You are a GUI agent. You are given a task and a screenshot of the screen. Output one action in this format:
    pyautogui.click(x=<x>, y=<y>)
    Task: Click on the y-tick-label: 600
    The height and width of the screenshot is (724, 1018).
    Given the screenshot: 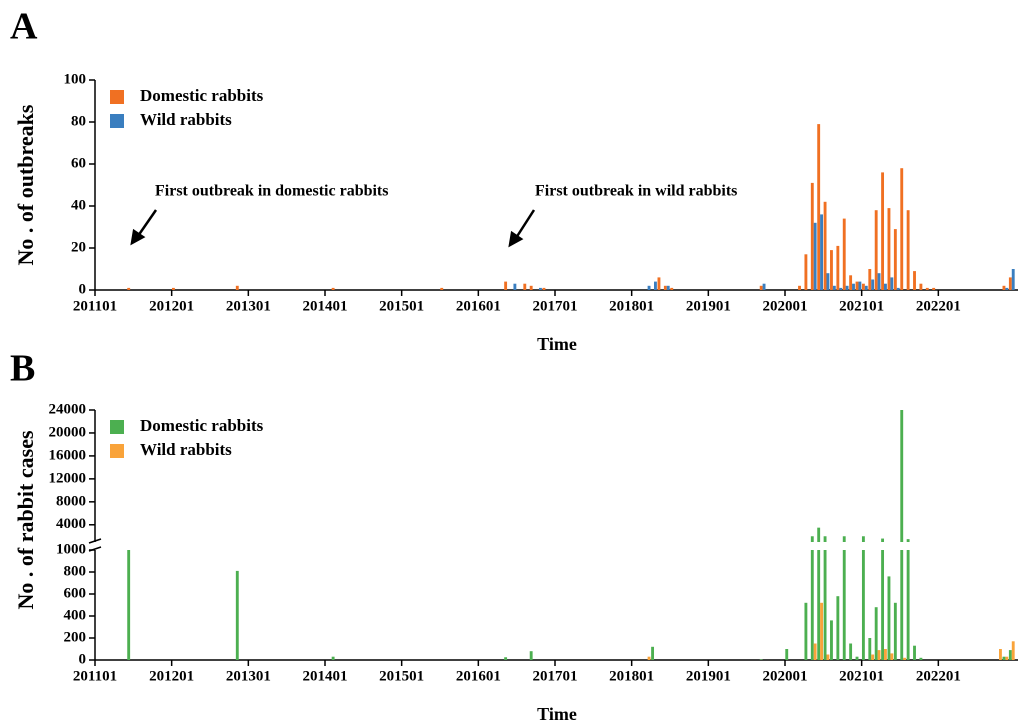 What is the action you would take?
    pyautogui.click(x=75, y=593)
    